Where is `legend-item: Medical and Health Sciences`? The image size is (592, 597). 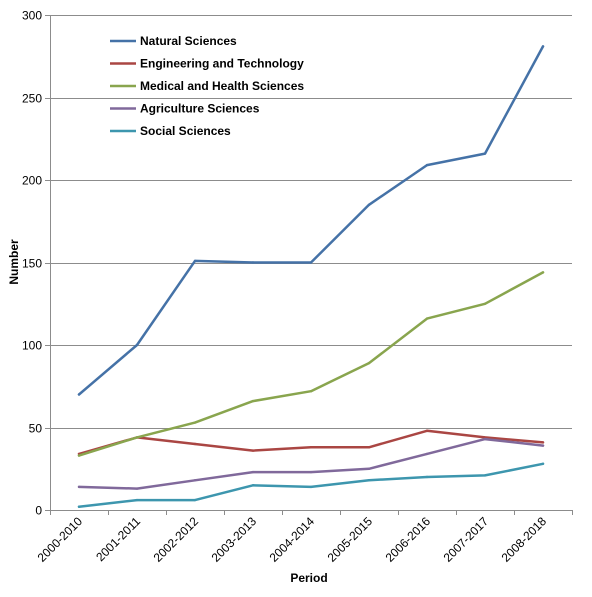 legend-item: Medical and Health Sciences is located at coordinates (207, 86).